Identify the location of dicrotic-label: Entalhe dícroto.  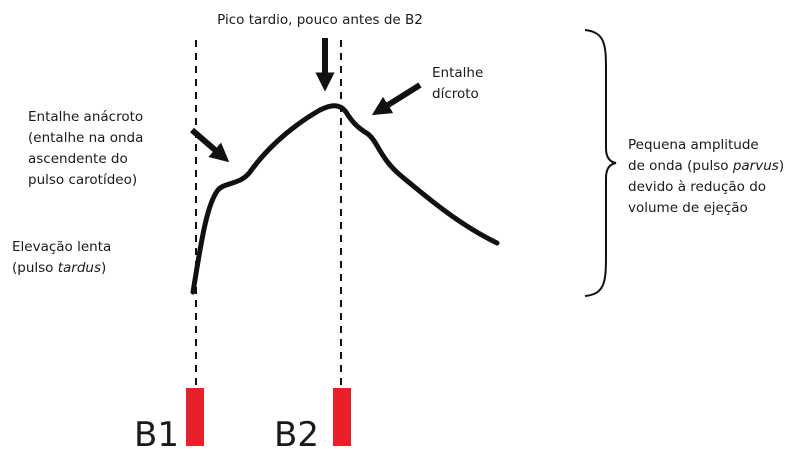
(460, 83).